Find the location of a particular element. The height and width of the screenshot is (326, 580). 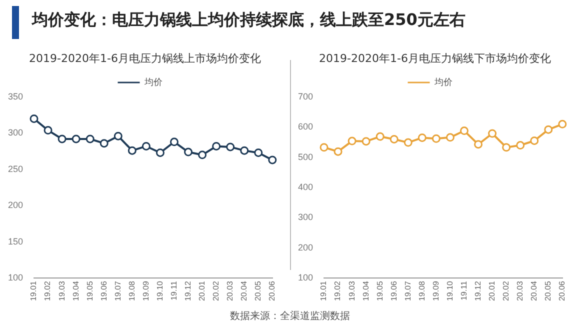

y-tick-label: 600 is located at coordinates (306, 127).